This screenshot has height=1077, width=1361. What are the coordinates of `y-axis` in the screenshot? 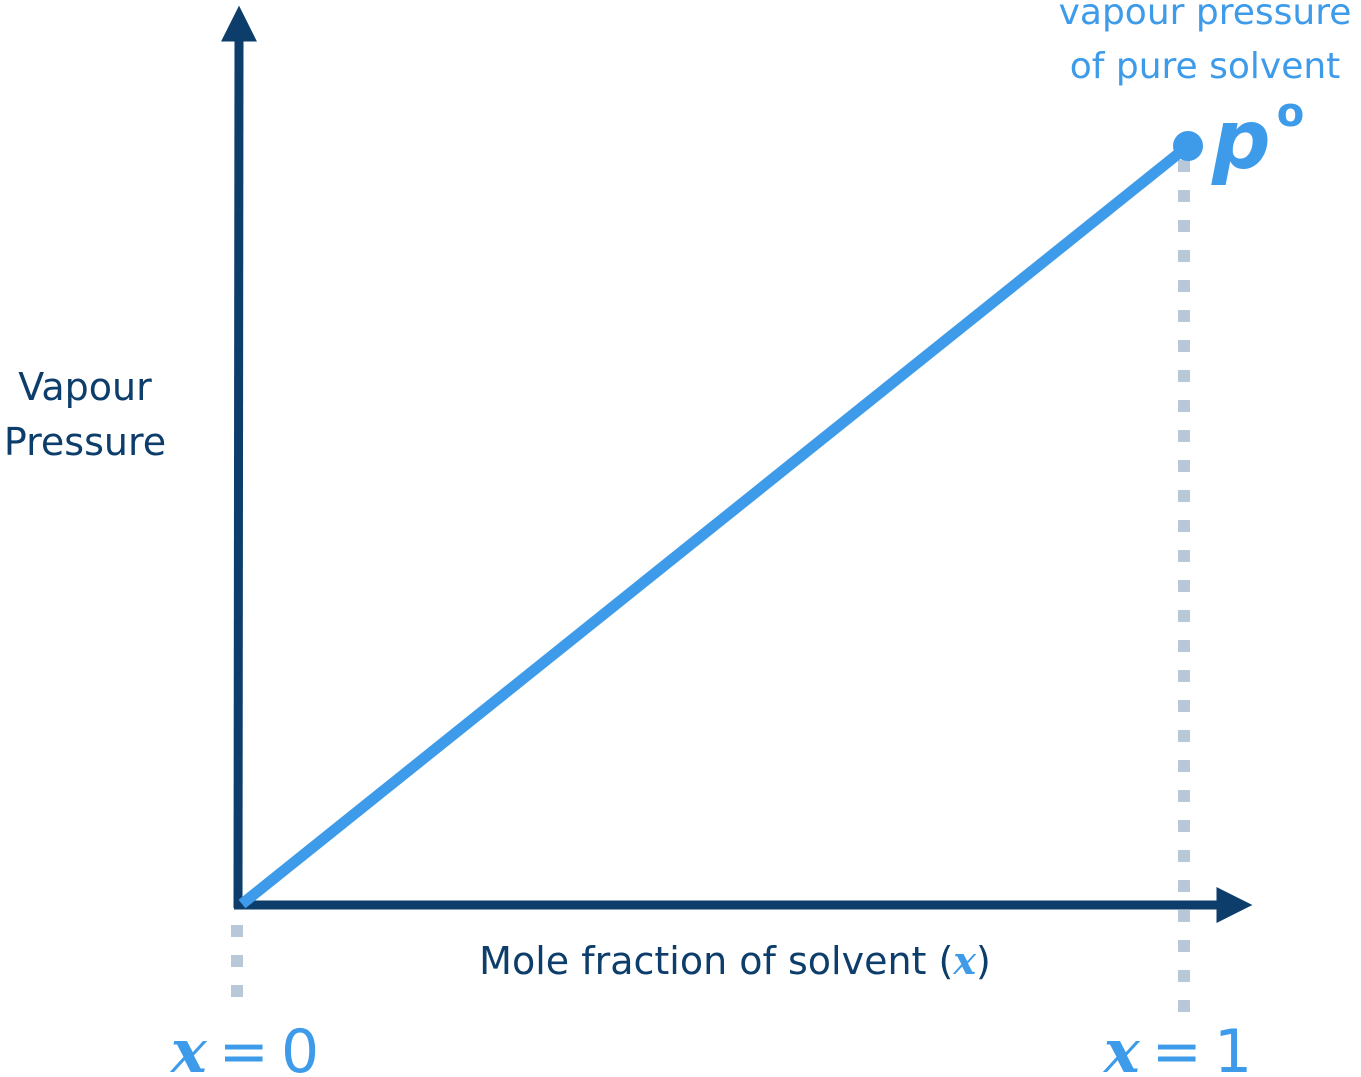 It's located at (238, 457).